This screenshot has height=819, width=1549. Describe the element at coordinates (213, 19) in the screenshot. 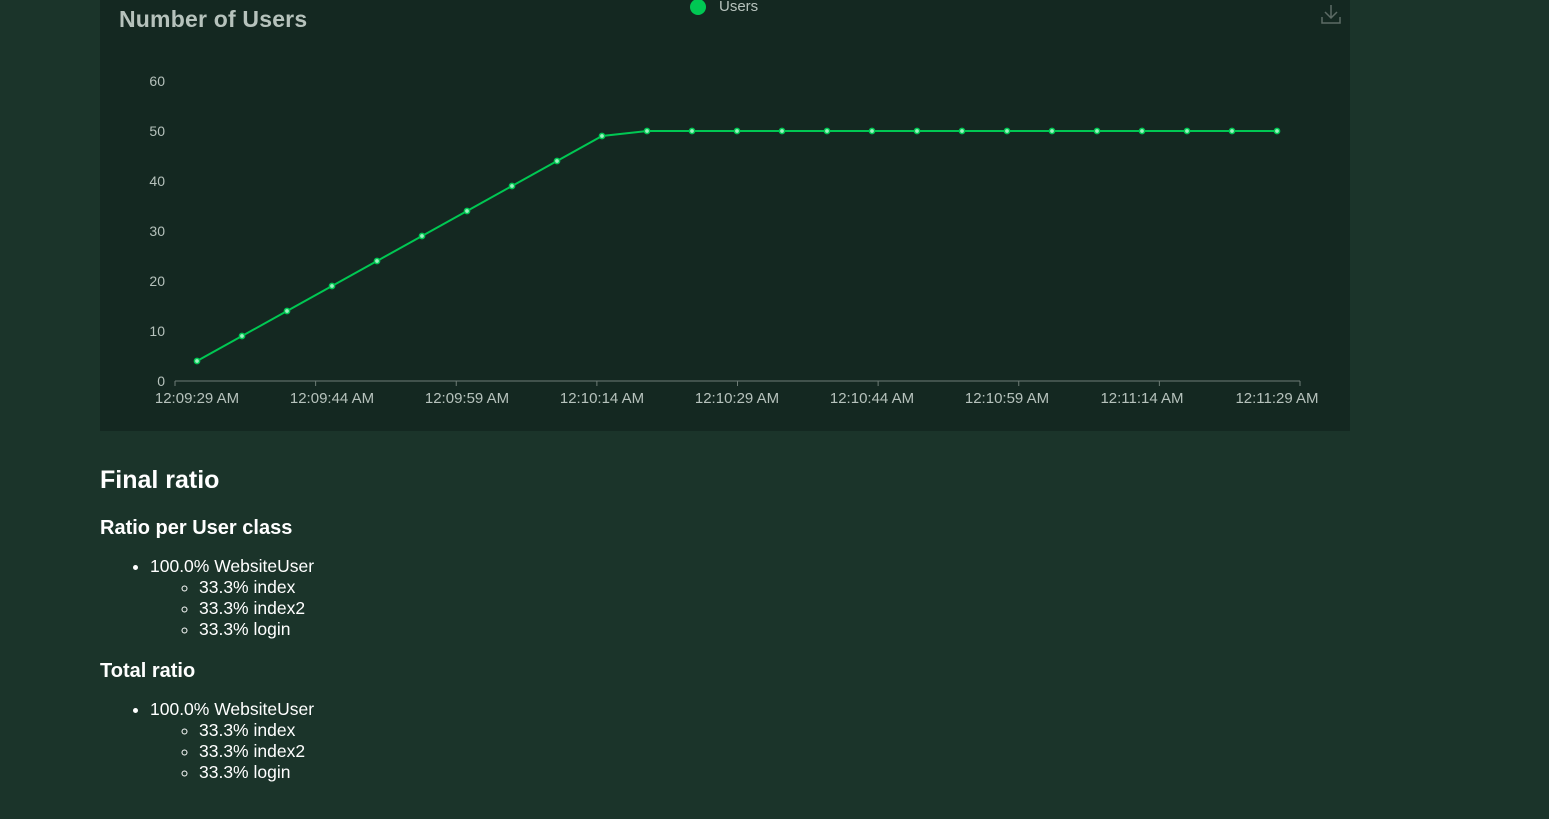

I see `chart-title: Number of Users` at that location.